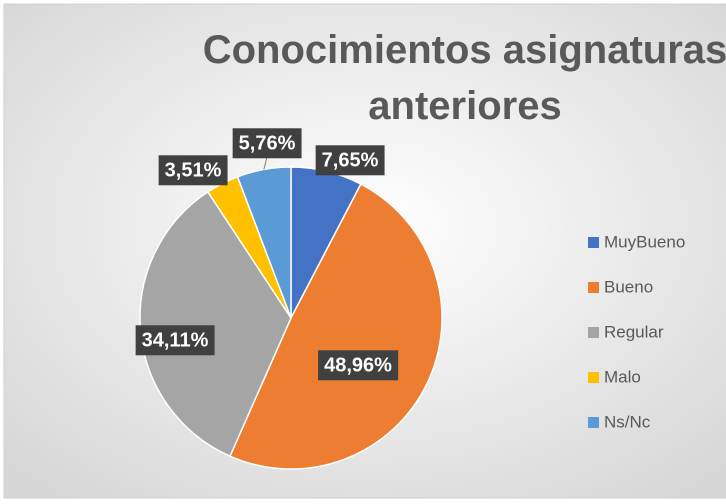  I want to click on data-label: 3,51%, so click(193, 170).